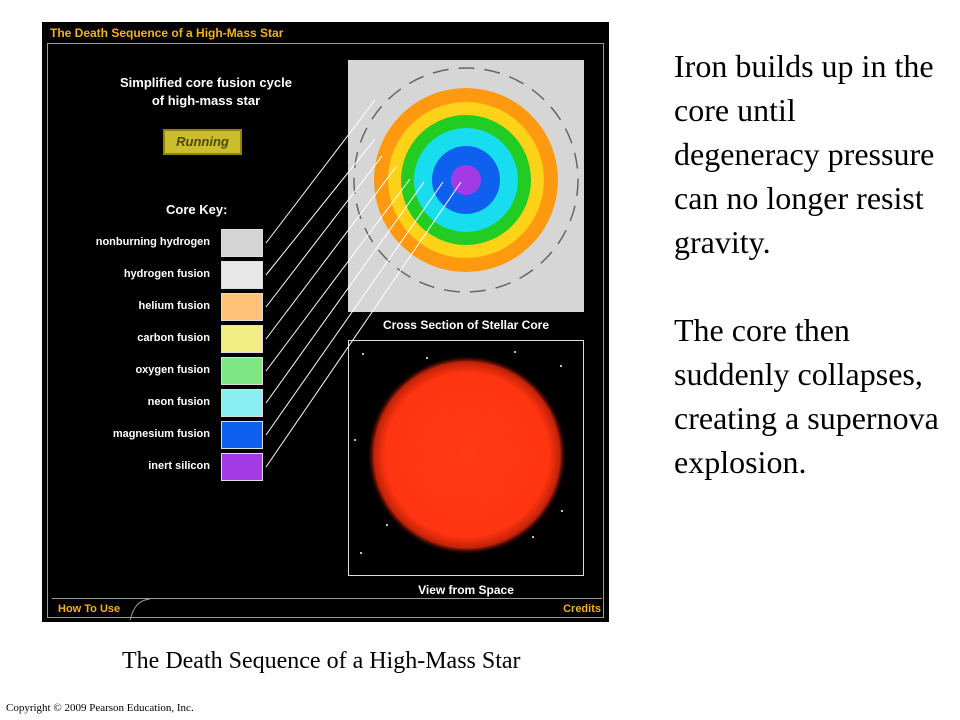  I want to click on key-row-oxygen-fusion: oxygen fusion, so click(153, 371).